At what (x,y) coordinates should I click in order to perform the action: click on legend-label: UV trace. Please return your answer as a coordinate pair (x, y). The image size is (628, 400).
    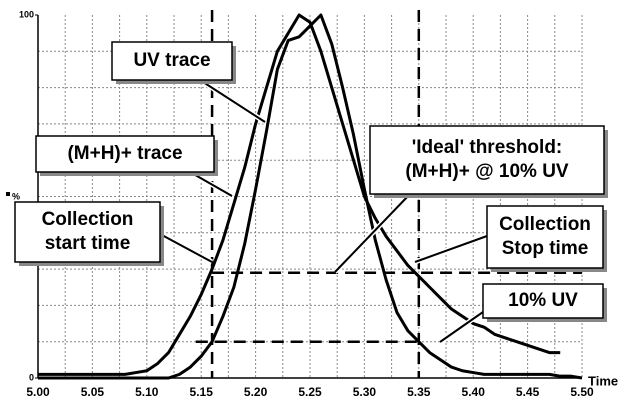
    Looking at the image, I should click on (171, 60).